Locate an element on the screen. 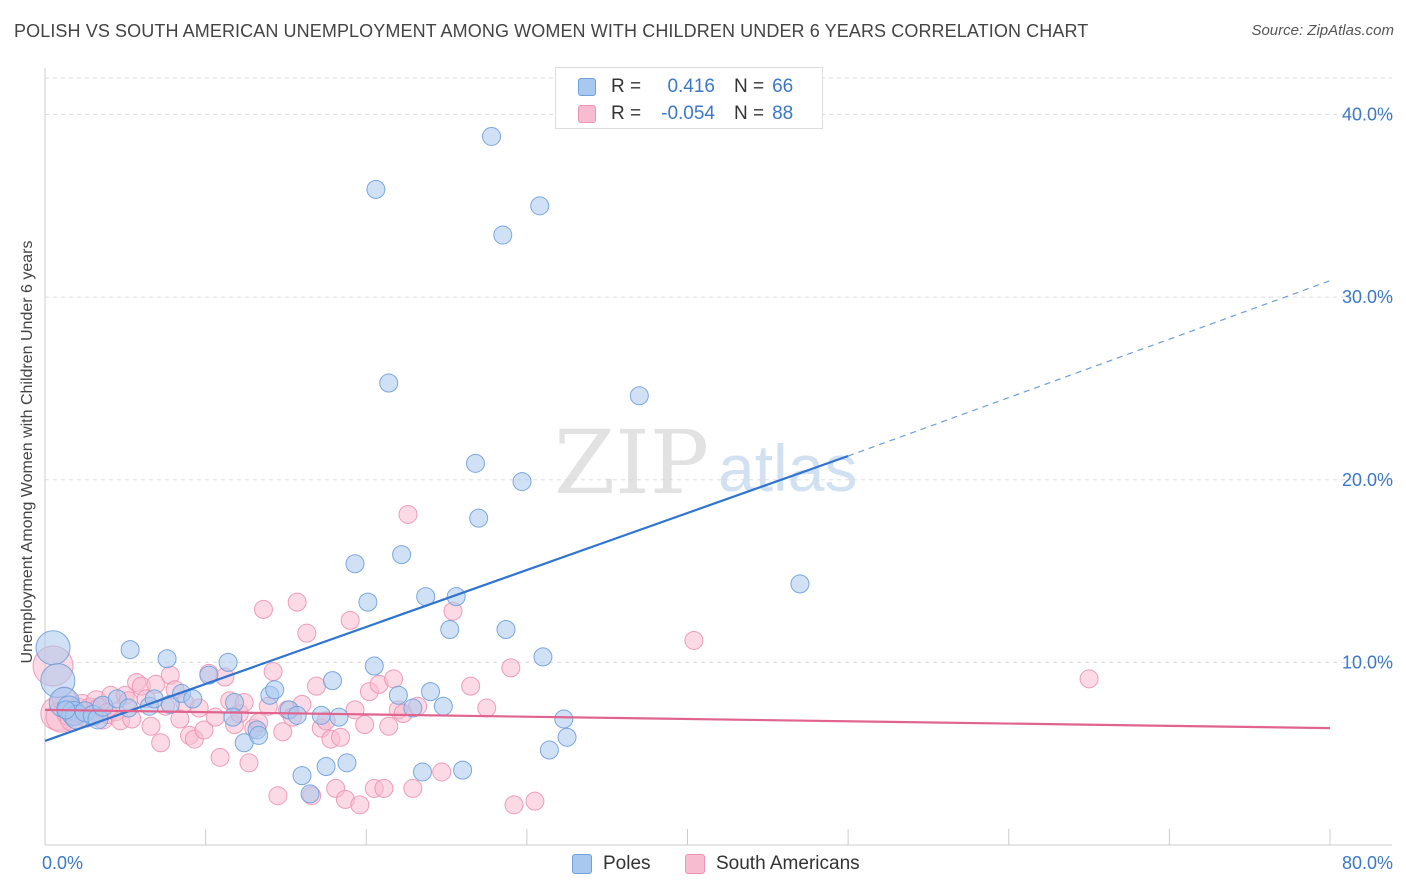 This screenshot has width=1406, height=892. bottom-legend-south-americans: South Americans is located at coordinates (772, 864).